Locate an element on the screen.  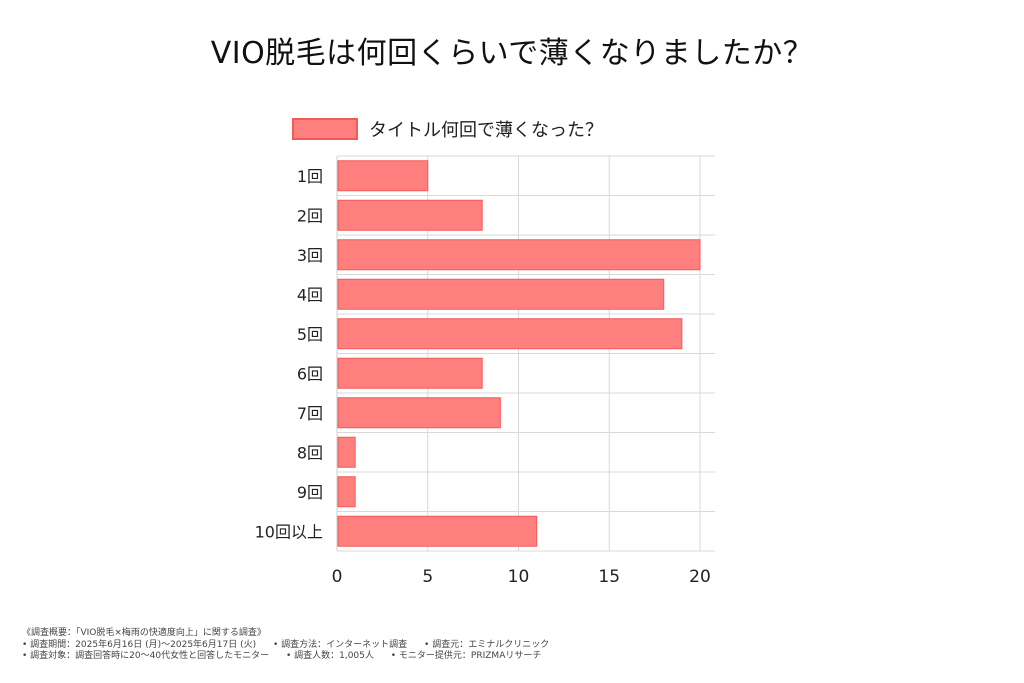
category-label: 2回 is located at coordinates (310, 215).